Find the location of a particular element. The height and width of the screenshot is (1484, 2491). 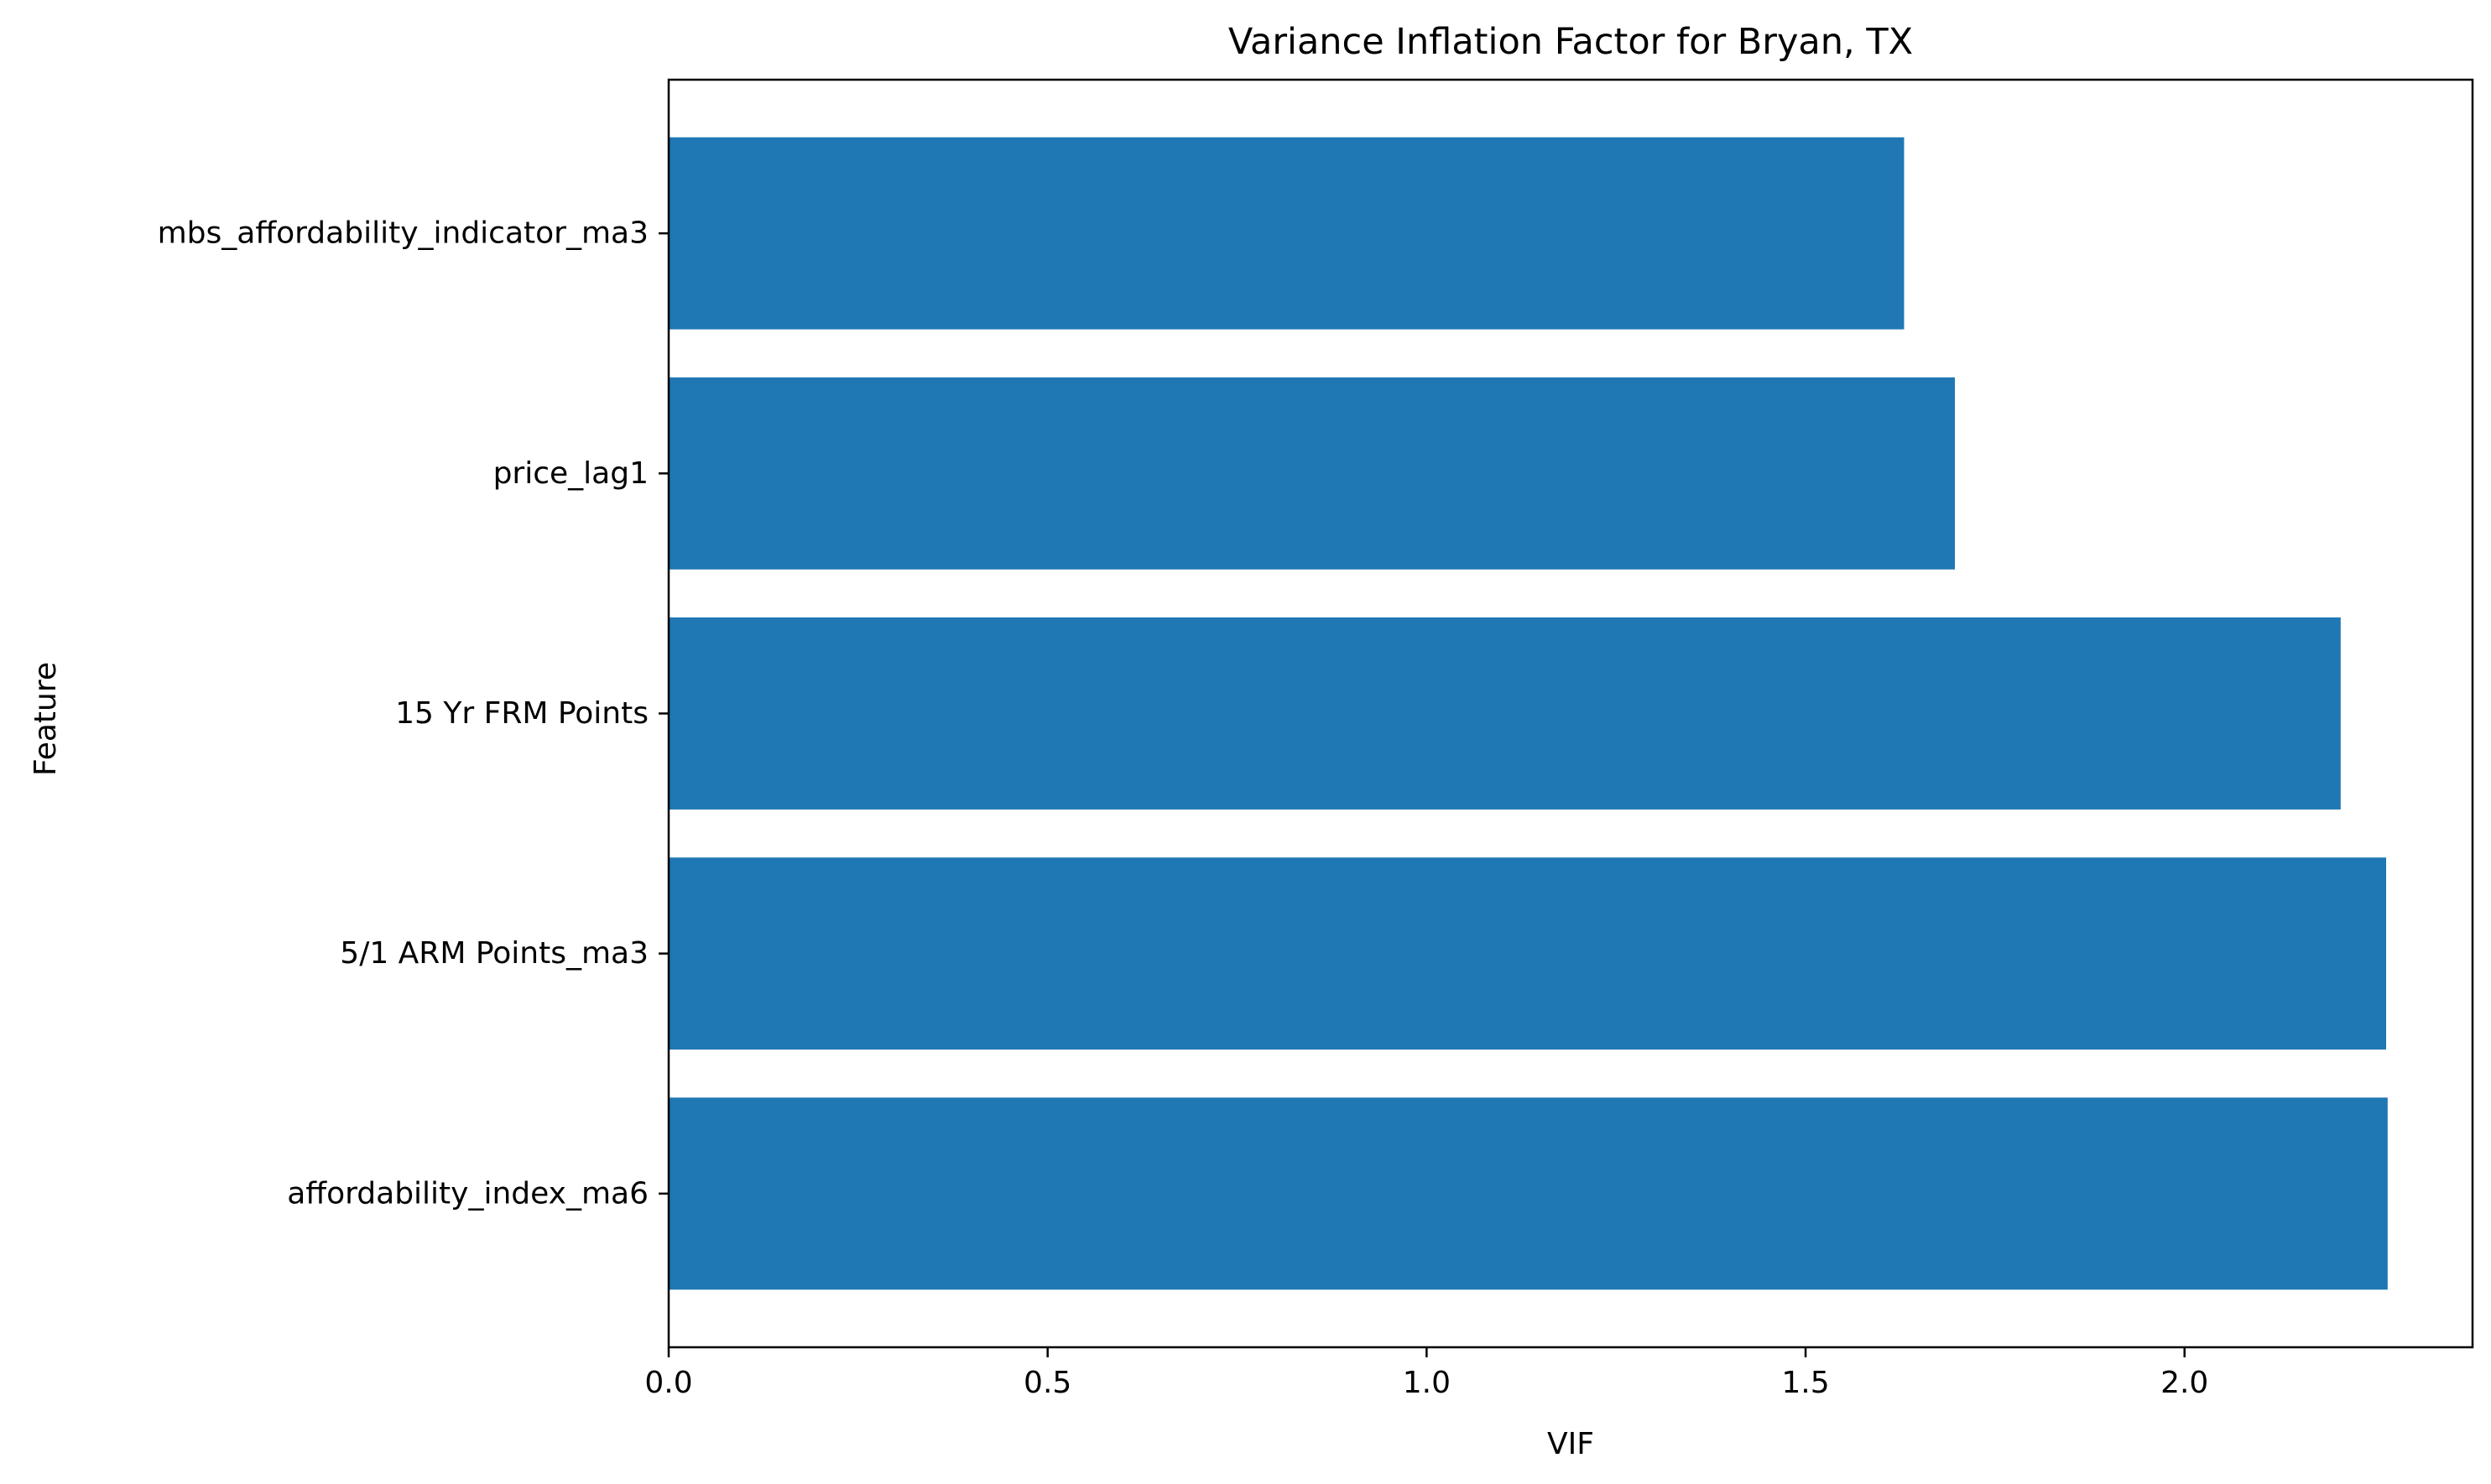

x-axis-label: VIF is located at coordinates (1570, 1444).